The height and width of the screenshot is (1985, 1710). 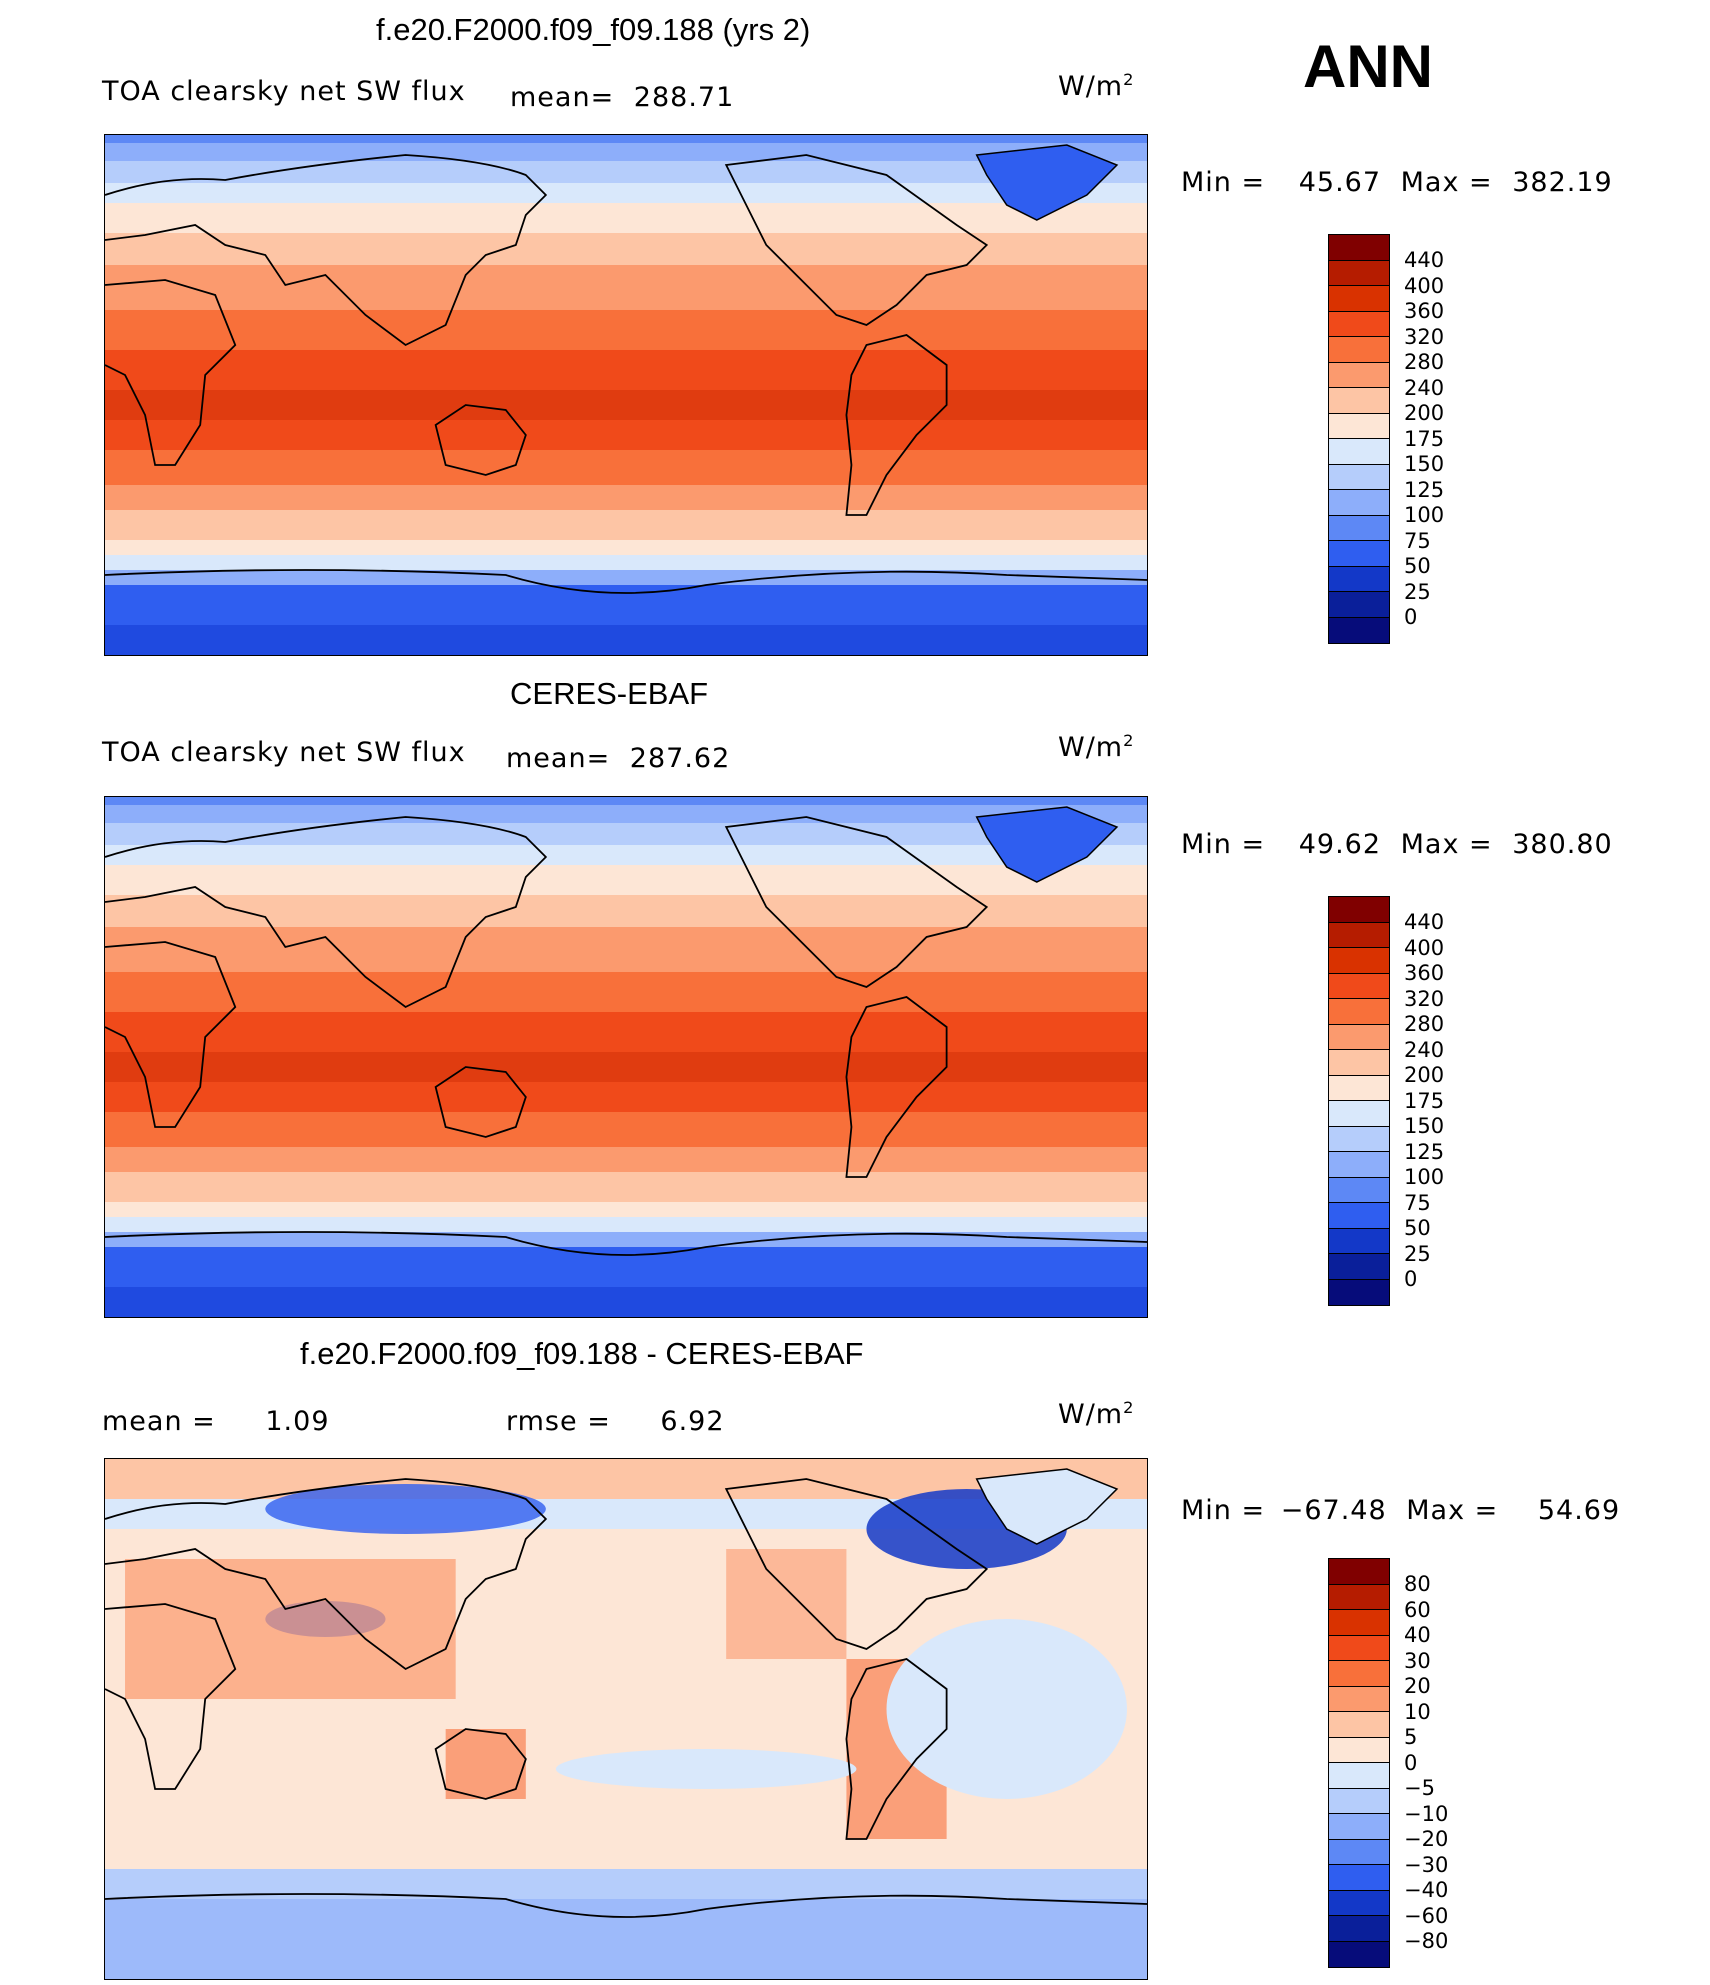 I want to click on panel1-min-value: 45.67, so click(x=1340, y=182).